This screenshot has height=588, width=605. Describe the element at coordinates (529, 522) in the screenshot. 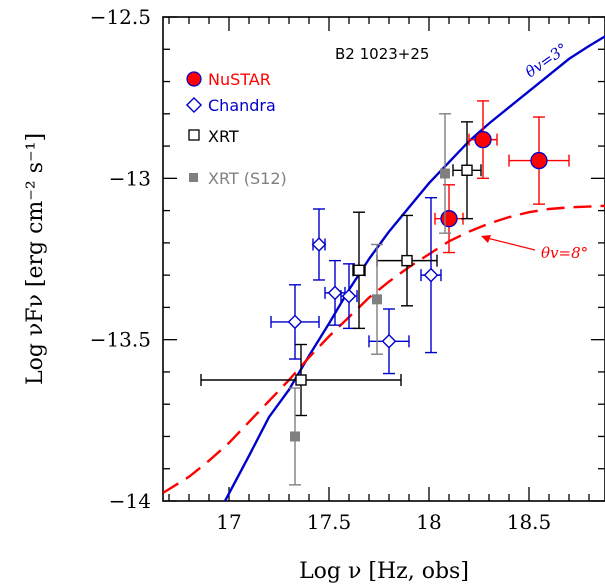

I see `x-tick-label: 18.5` at that location.